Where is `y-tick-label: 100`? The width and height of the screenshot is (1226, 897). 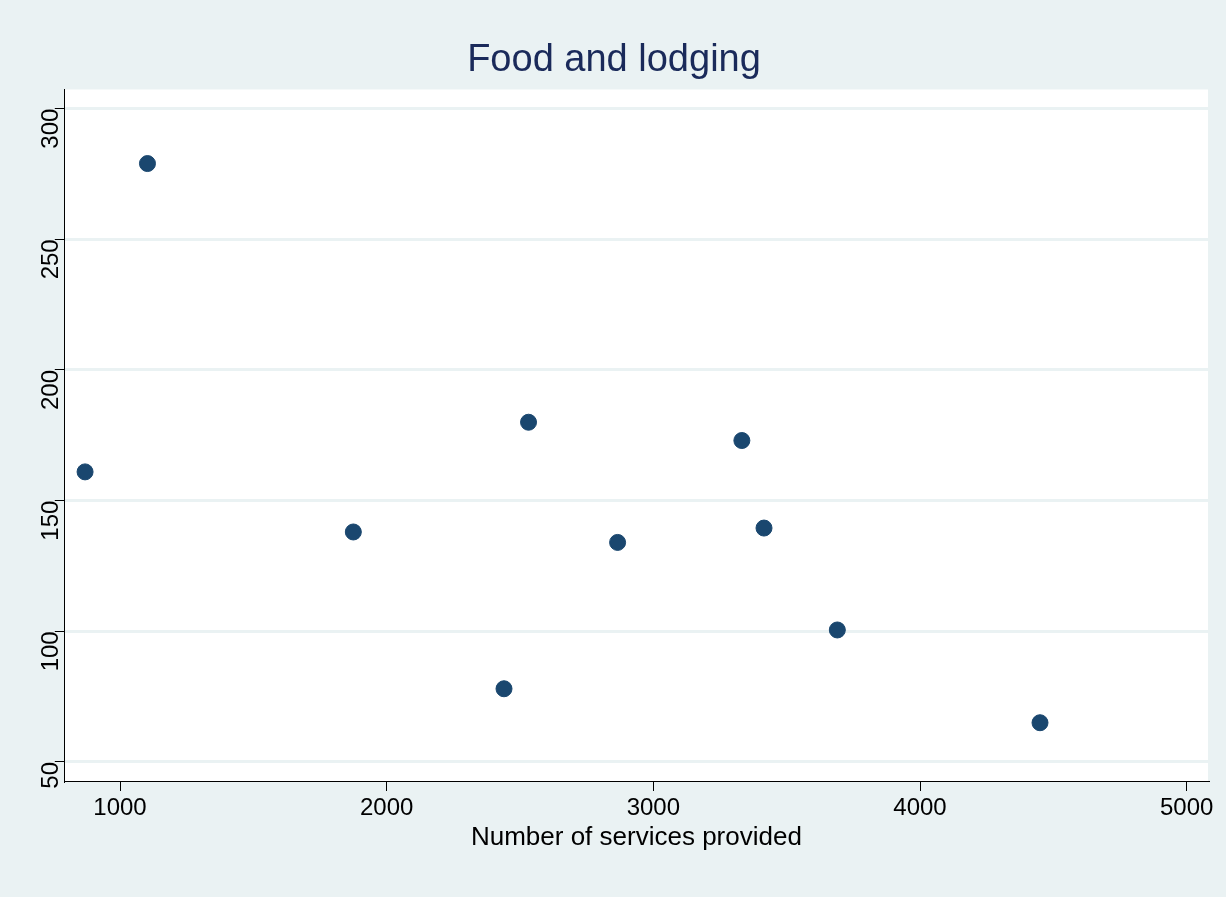 y-tick-label: 100 is located at coordinates (50, 651).